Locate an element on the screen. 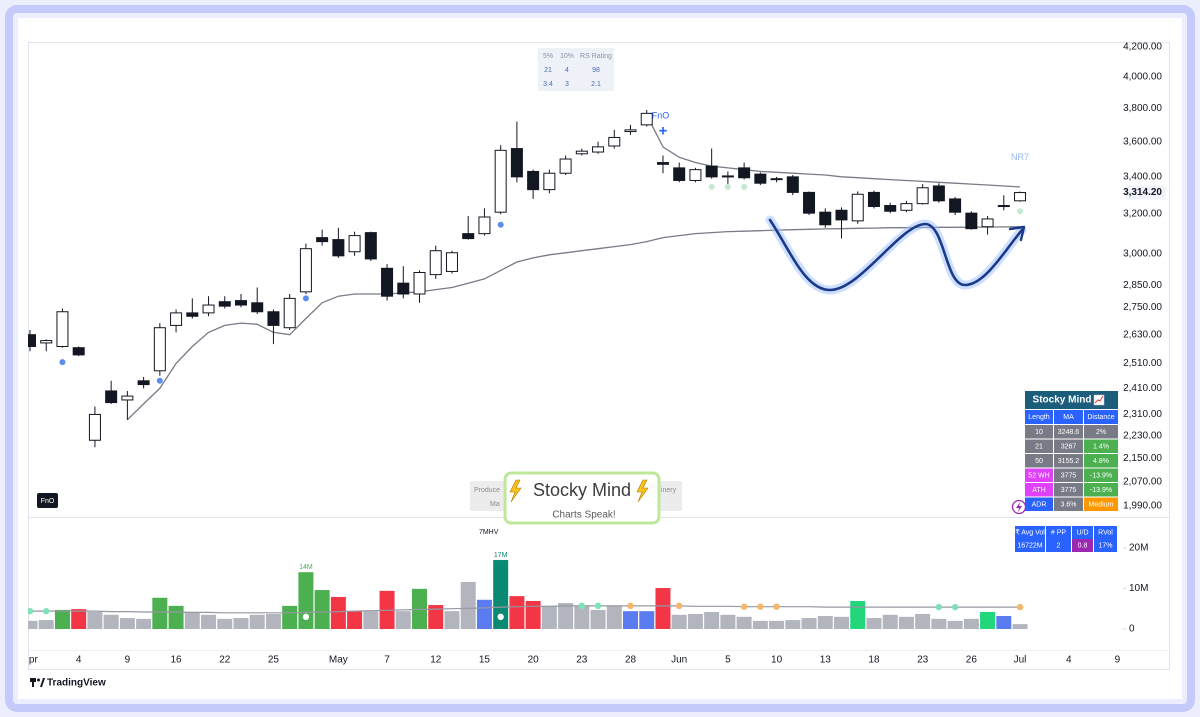 The height and width of the screenshot is (717, 1200). x-tick-label: 23 is located at coordinates (582, 660).